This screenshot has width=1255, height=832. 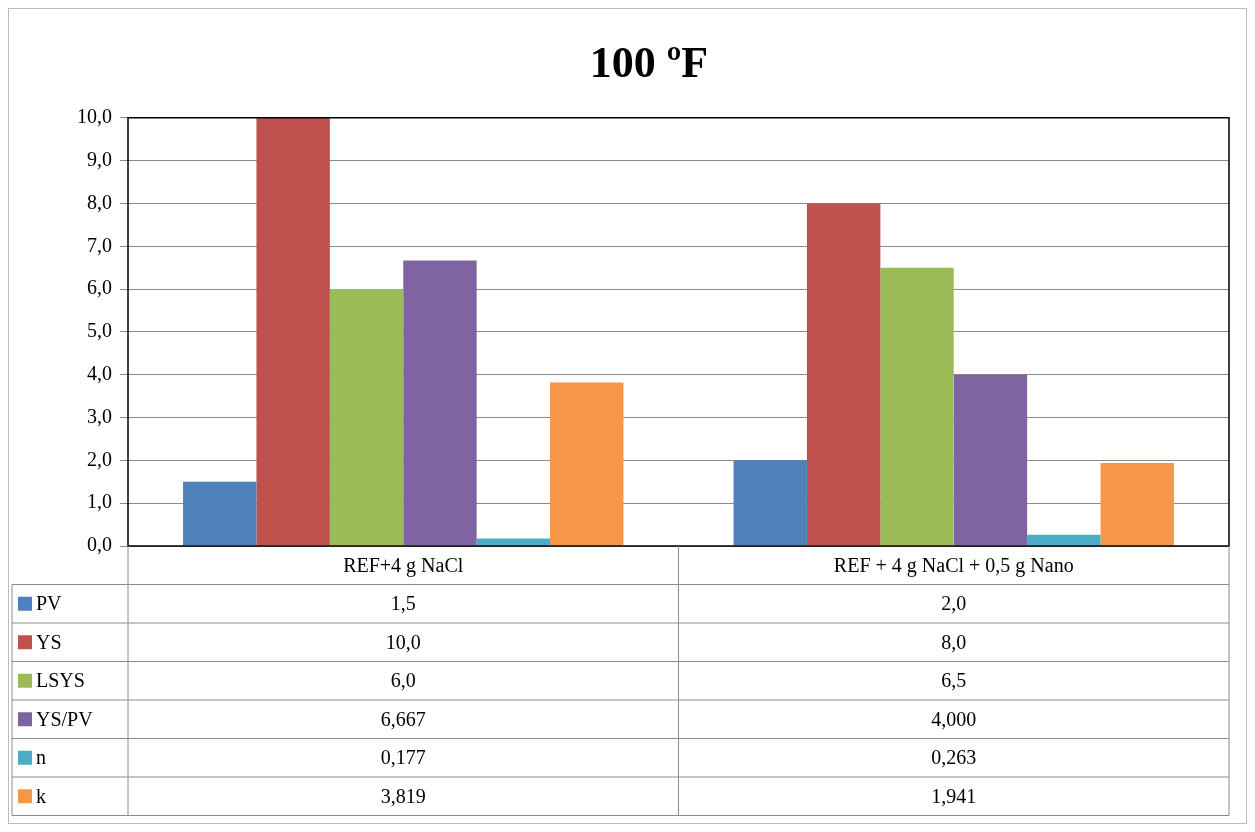 What do you see at coordinates (41, 757) in the screenshot?
I see `legend-label: n` at bounding box center [41, 757].